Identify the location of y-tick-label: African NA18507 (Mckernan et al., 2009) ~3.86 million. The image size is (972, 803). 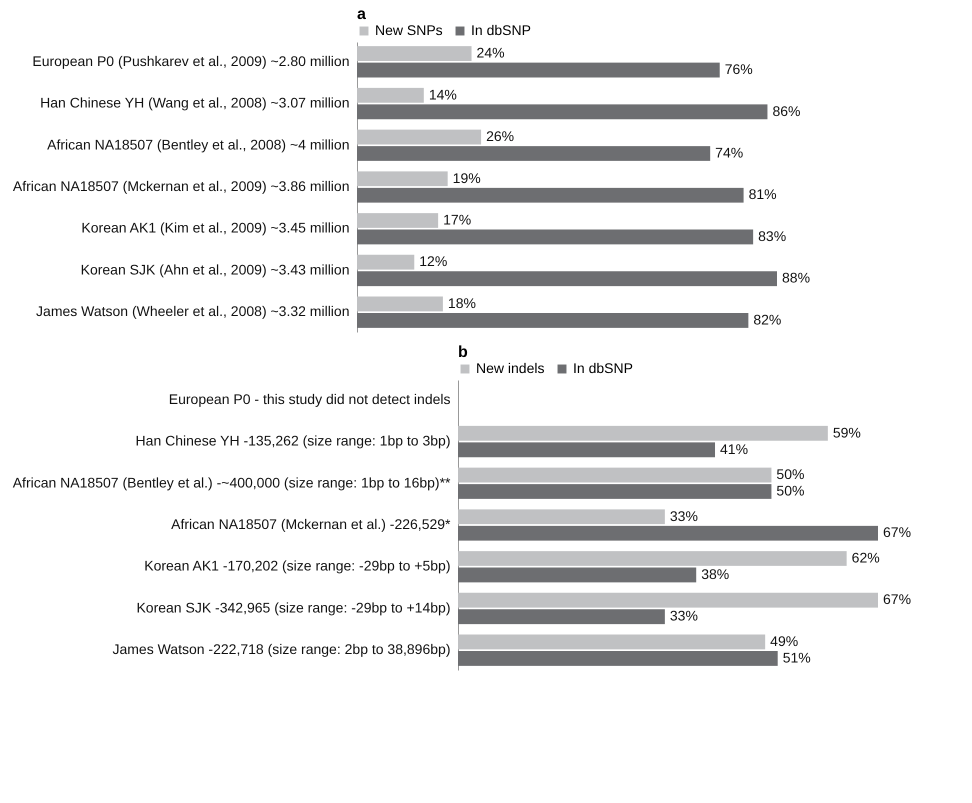
(181, 186).